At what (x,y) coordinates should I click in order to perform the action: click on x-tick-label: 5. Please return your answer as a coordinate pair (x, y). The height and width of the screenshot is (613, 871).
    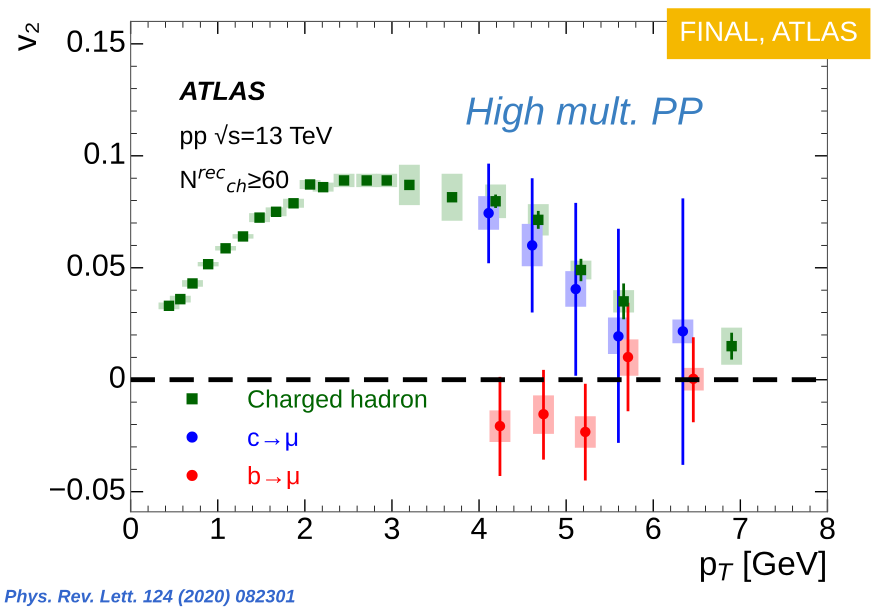
    Looking at the image, I should click on (566, 529).